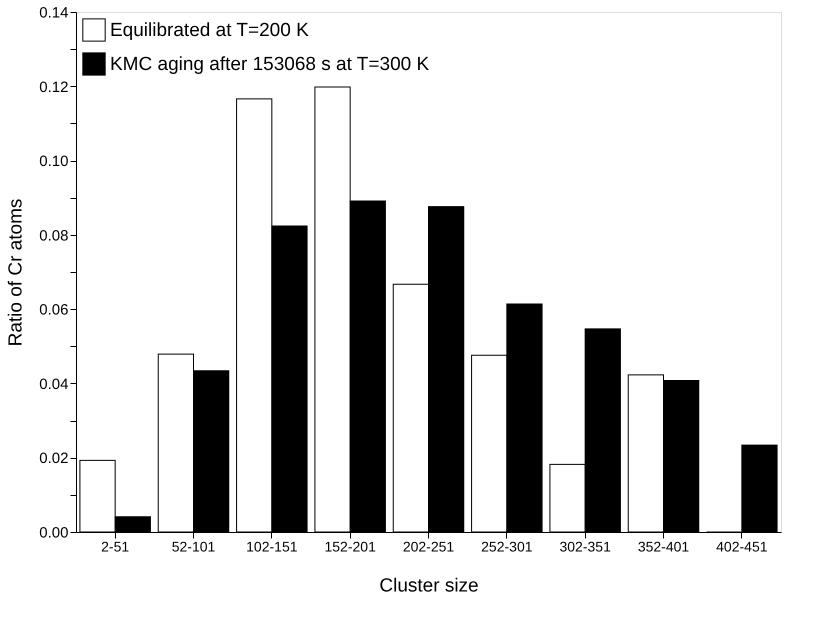 This screenshot has height=620, width=823. I want to click on x-tick-label: 152-201, so click(350, 546).